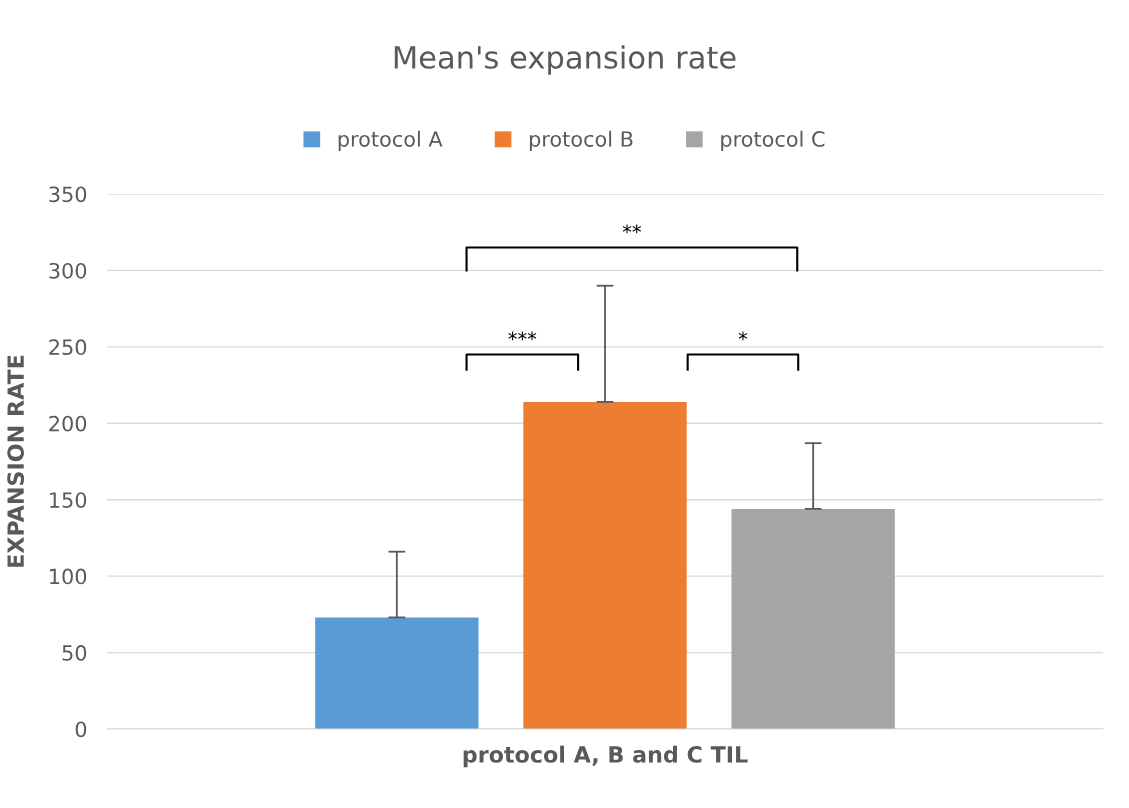  Describe the element at coordinates (743, 336) in the screenshot. I see `annotation: *` at that location.